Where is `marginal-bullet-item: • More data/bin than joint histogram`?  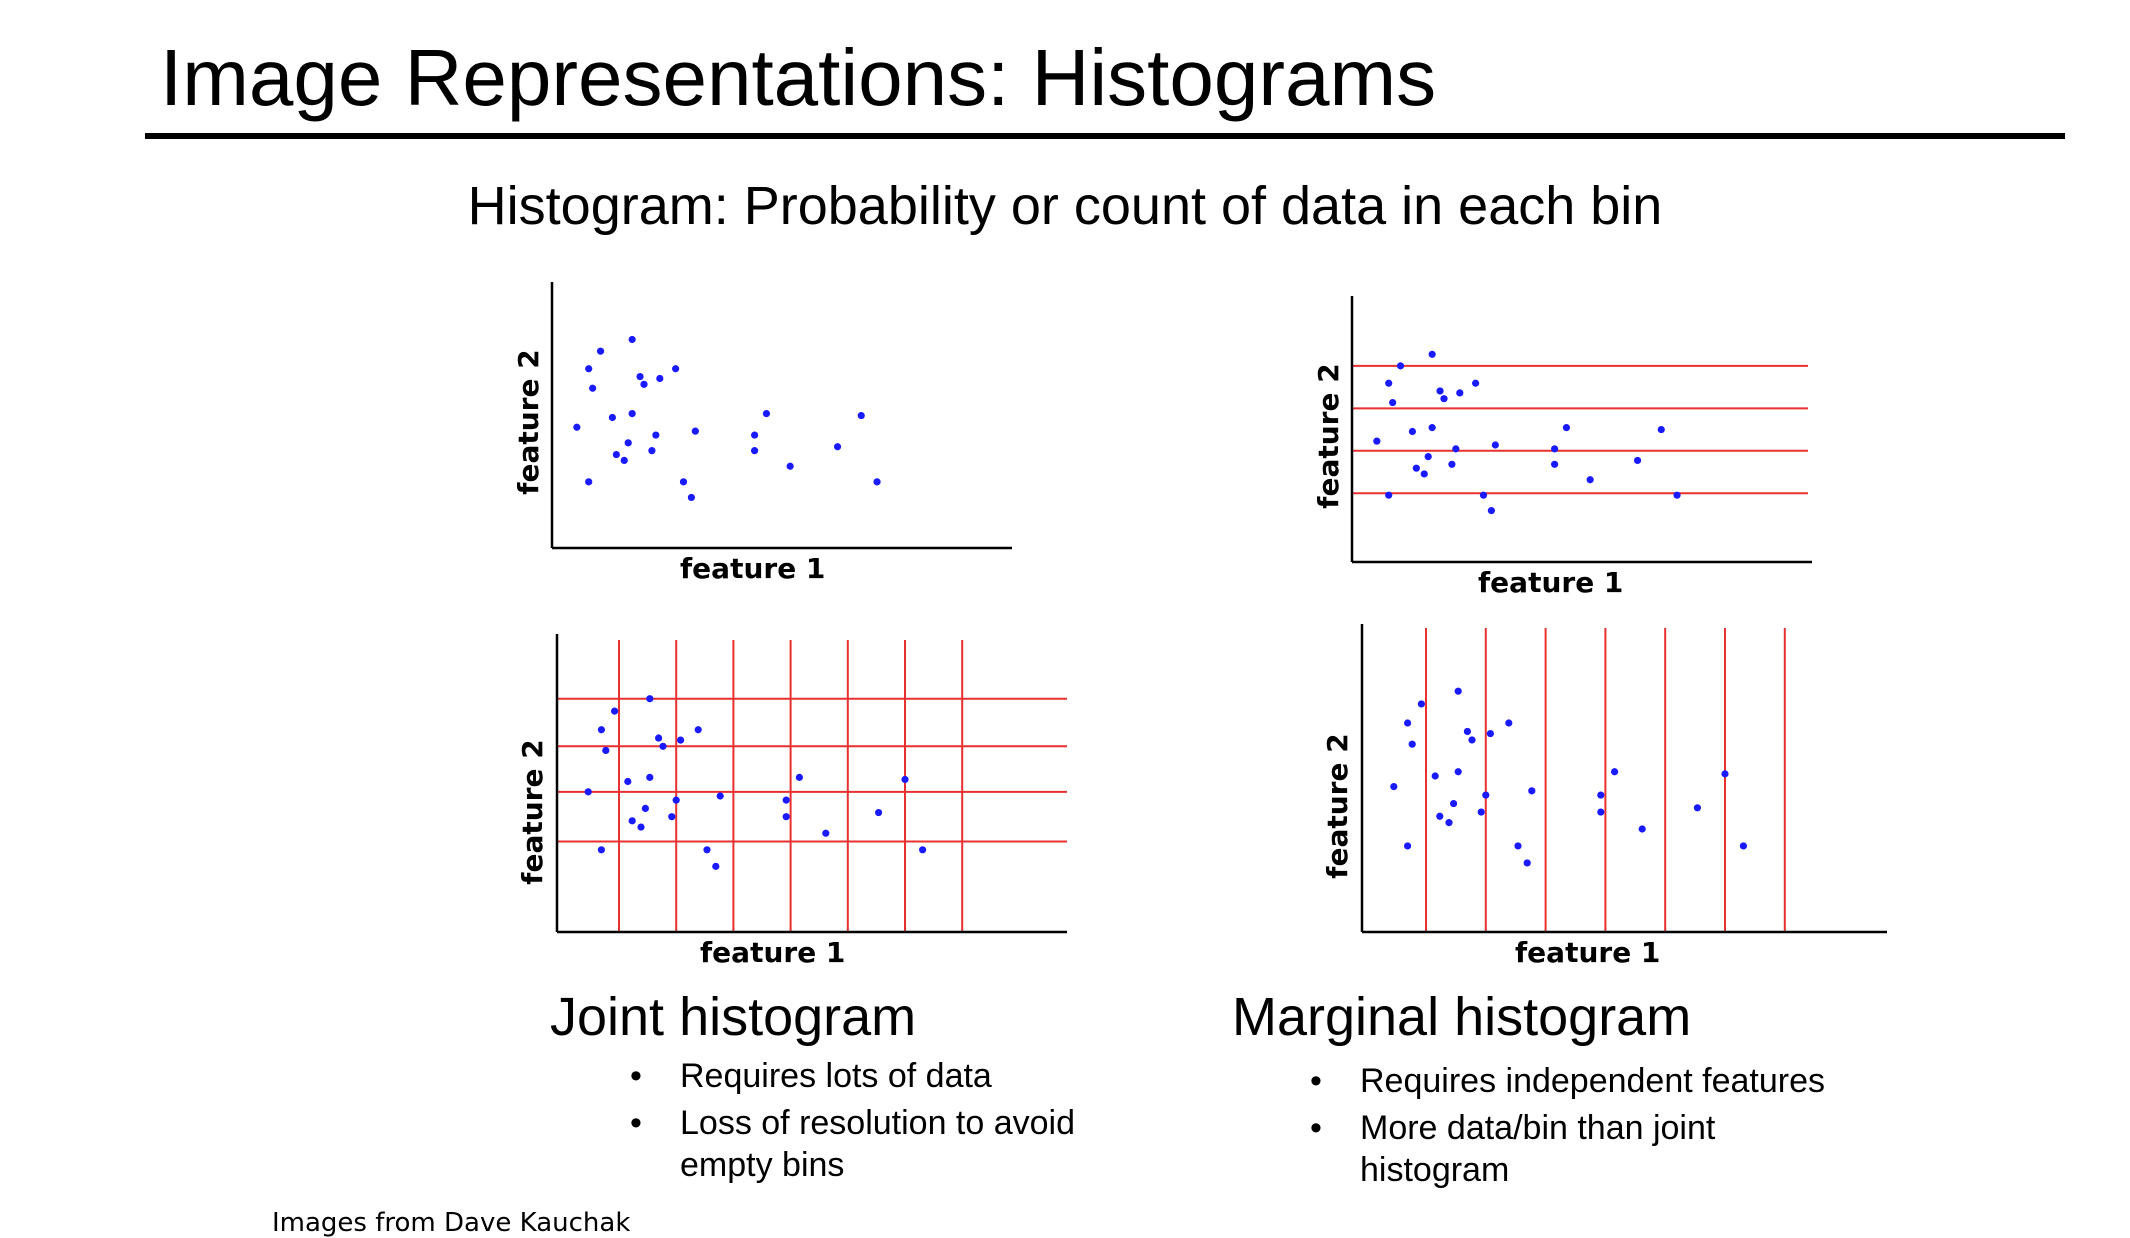 marginal-bullet-item: • More data/bin than joint histogram is located at coordinates (1570, 1149).